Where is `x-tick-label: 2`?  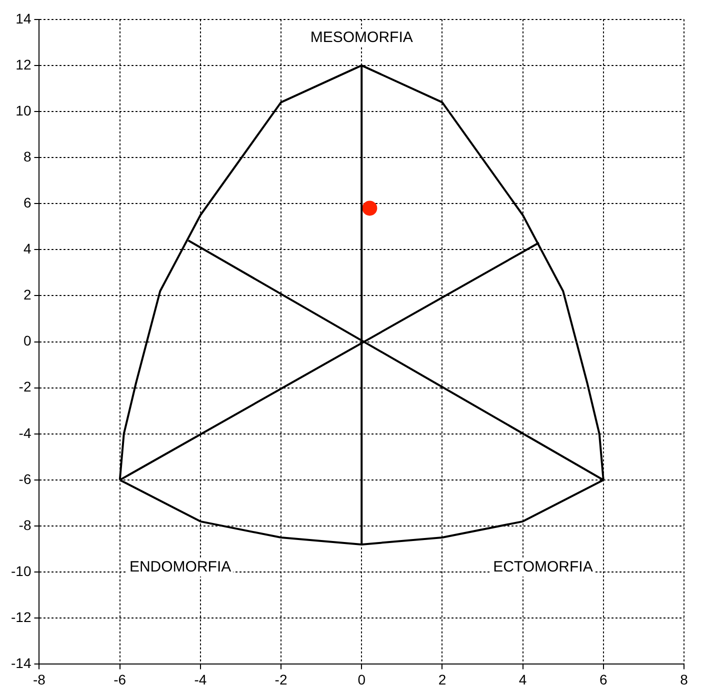
x-tick-label: 2 is located at coordinates (442, 679).